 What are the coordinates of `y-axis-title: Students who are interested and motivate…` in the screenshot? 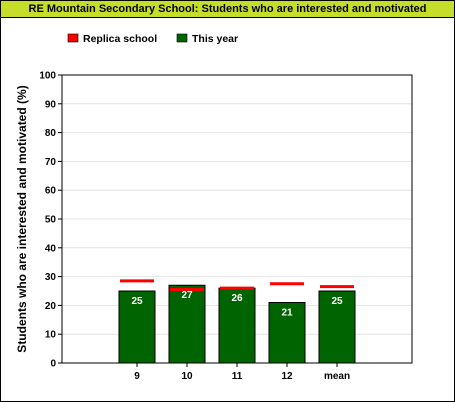 It's located at (22, 218).